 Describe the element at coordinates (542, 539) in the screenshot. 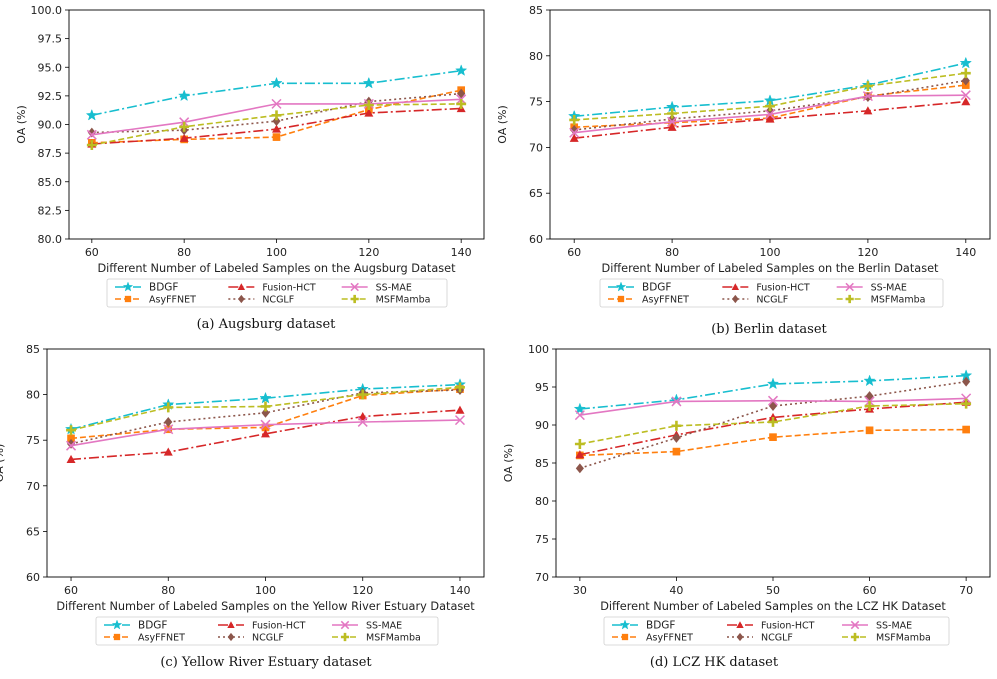

I see `y-tick-label: 75` at that location.